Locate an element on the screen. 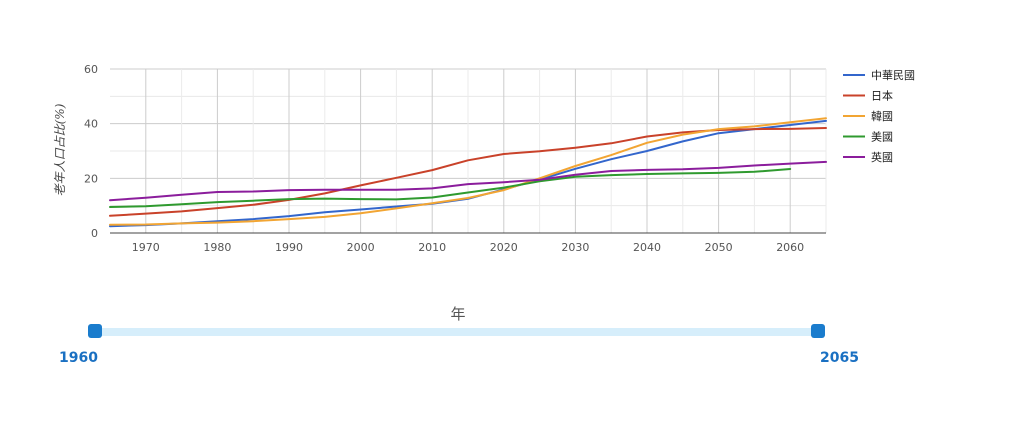 This screenshot has width=1024, height=423. y-tick-label: 0 is located at coordinates (94, 233).